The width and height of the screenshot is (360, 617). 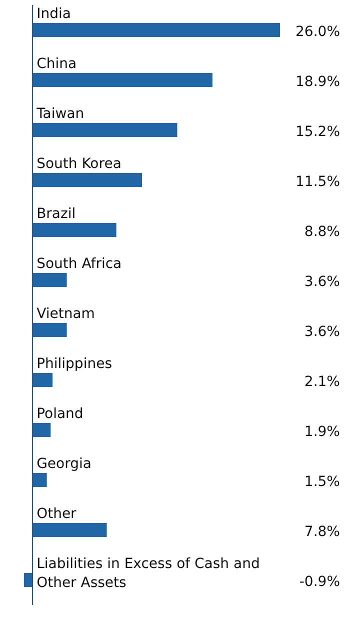 I want to click on y-tick-label: Brazil, so click(x=56, y=214).